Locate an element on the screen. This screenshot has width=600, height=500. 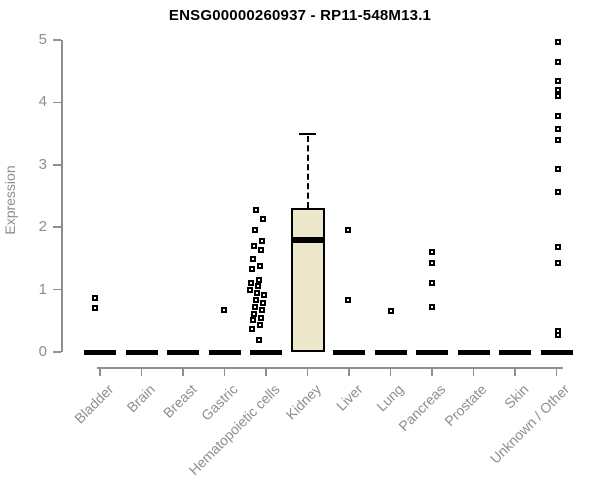
x-tick-label: Prostate is located at coordinates (465, 405).